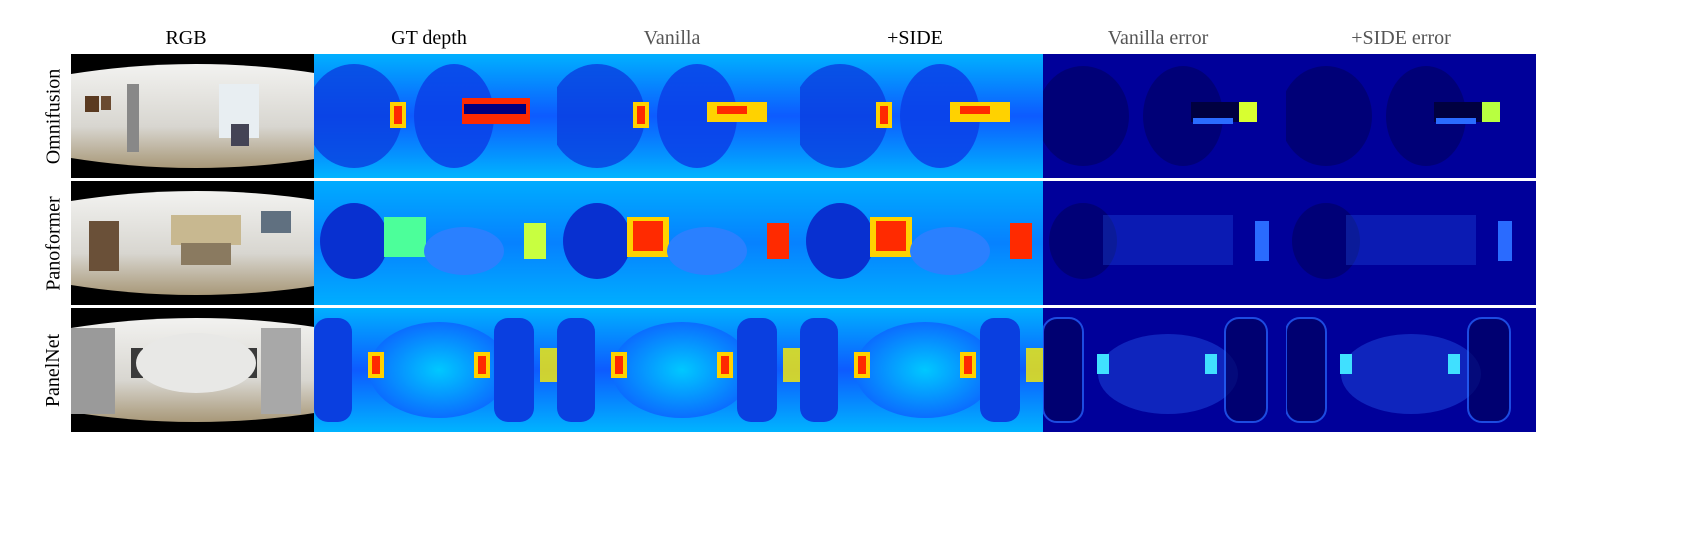 This screenshot has height=550, width=1695. Describe the element at coordinates (439, 243) in the screenshot. I see `image-panoformer-gt-depth` at that location.